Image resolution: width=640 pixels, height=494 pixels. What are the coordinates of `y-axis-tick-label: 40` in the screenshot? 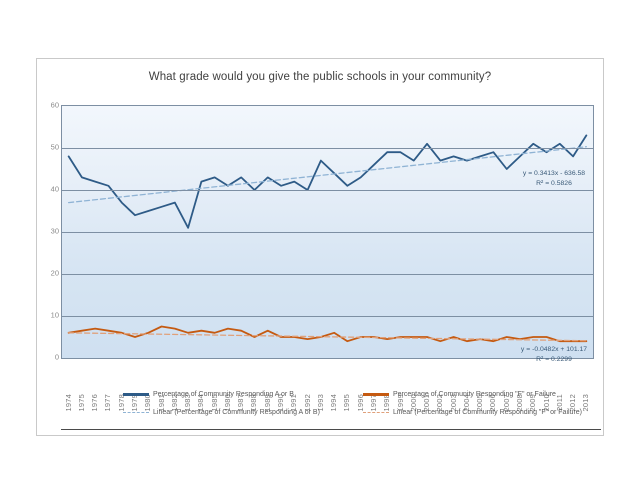 It's located at (54, 189).